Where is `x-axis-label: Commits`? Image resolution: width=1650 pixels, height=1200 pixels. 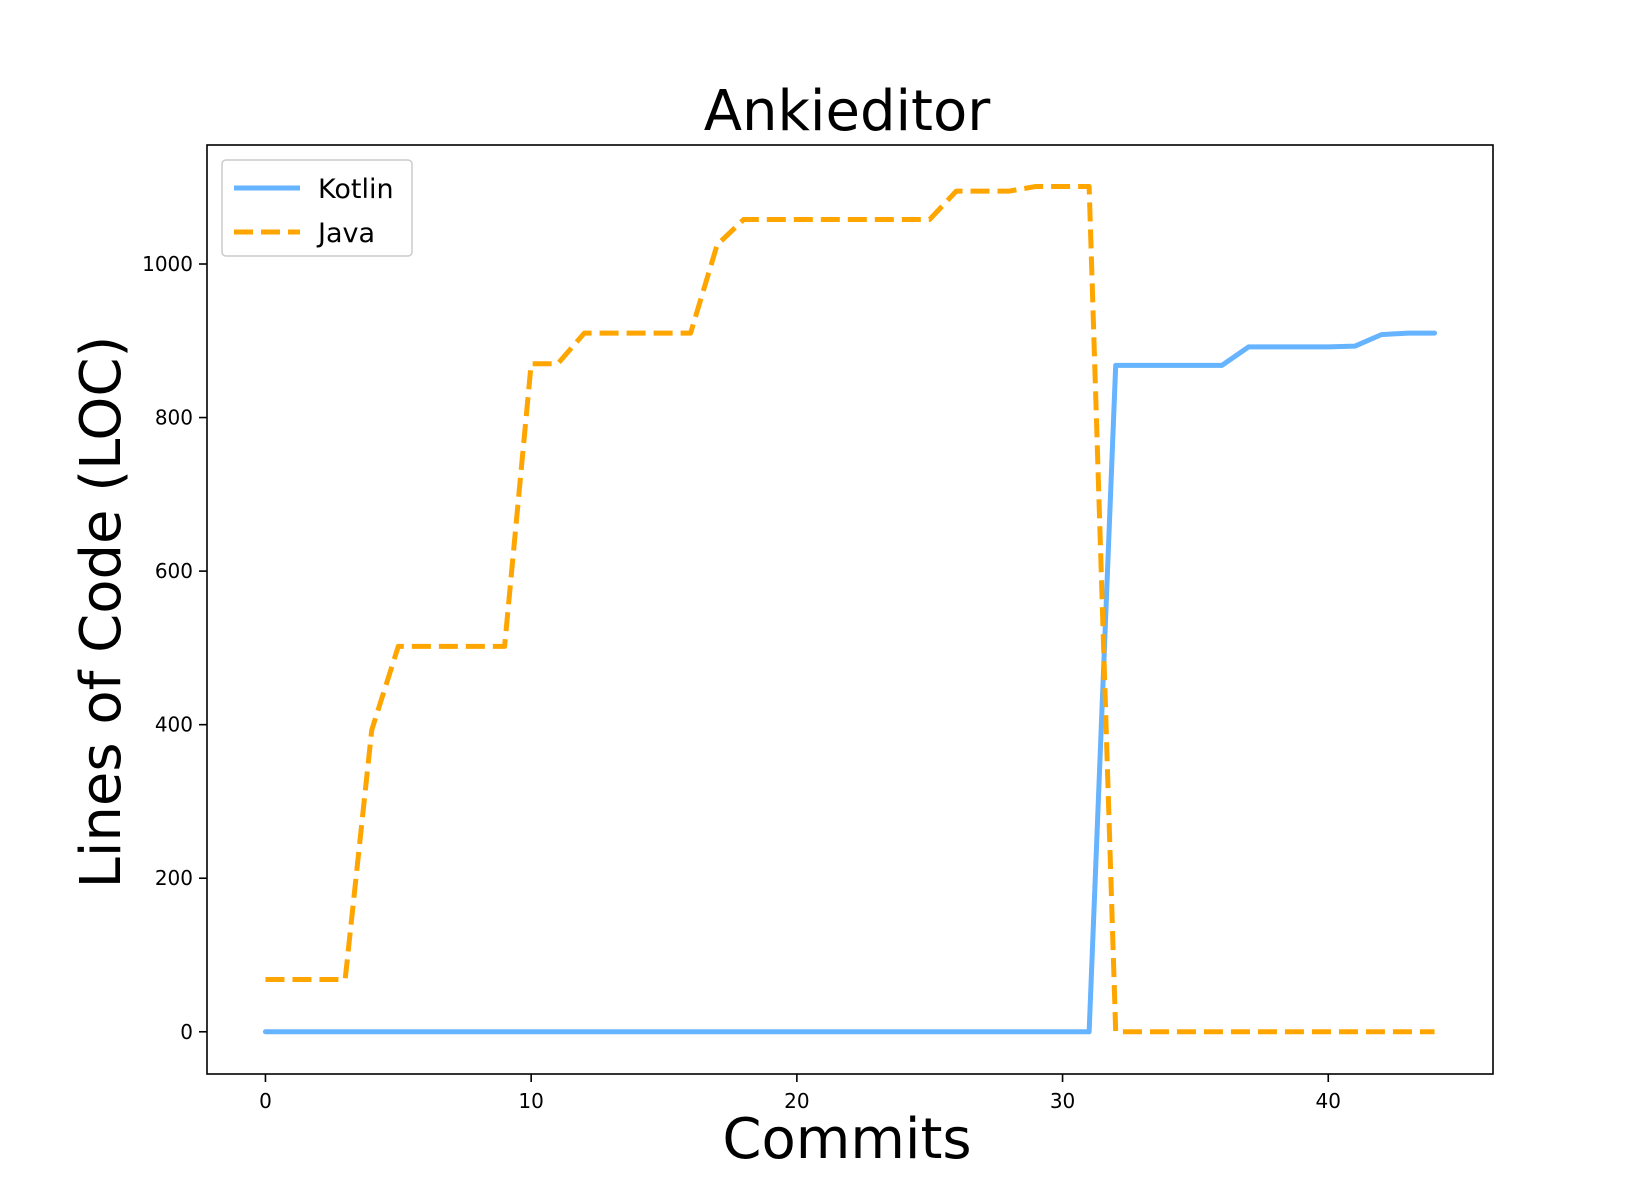 x-axis-label: Commits is located at coordinates (846, 1139).